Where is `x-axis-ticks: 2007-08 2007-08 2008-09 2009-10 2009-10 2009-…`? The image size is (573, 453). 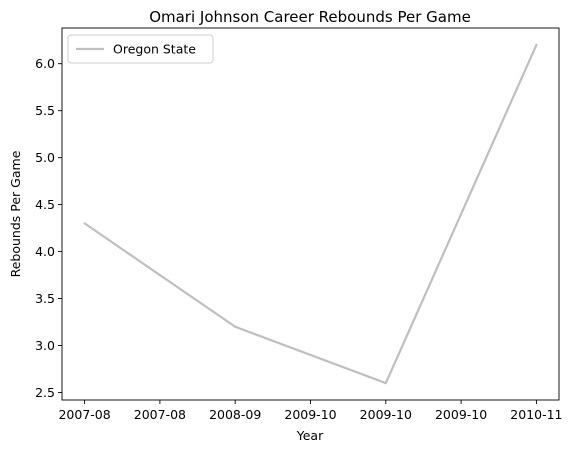 x-axis-ticks: 2007-08 2007-08 2008-09 2009-10 2009-10 2009-… is located at coordinates (310, 411).